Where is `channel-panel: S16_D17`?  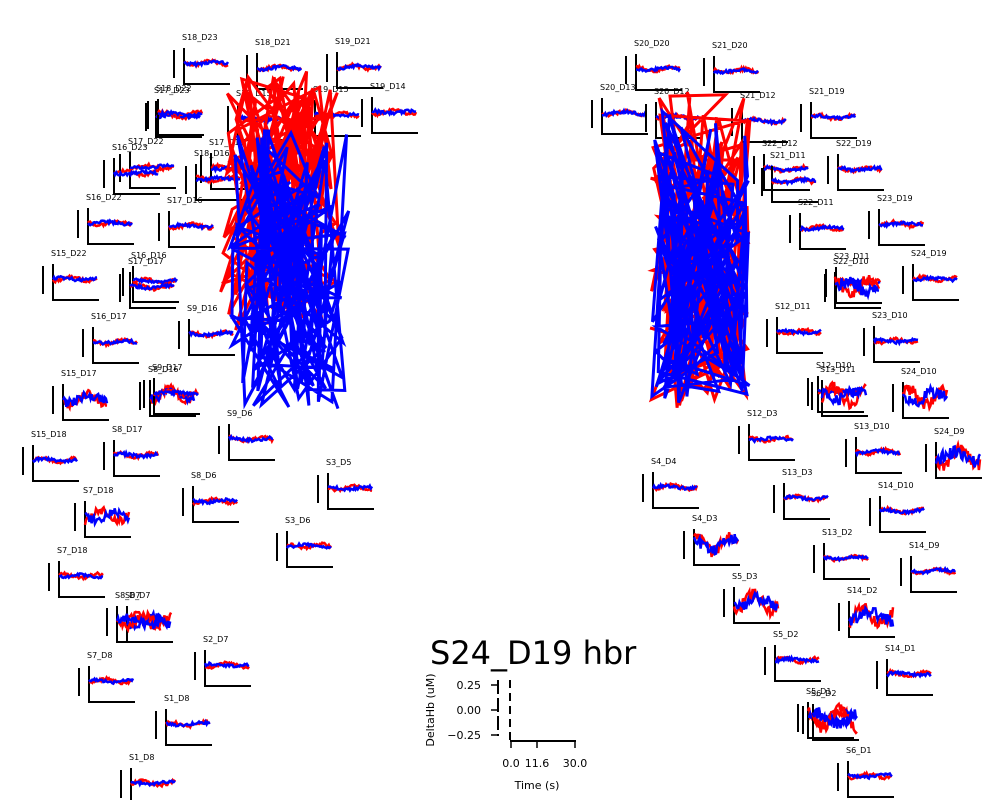
channel-panel: S16_D17 is located at coordinates (110, 338).